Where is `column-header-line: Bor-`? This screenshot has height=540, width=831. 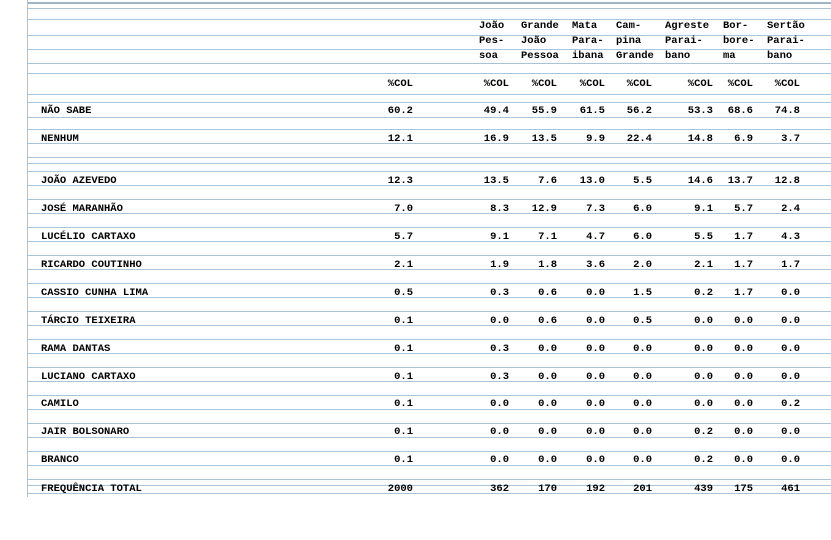 column-header-line: Bor- is located at coordinates (736, 26).